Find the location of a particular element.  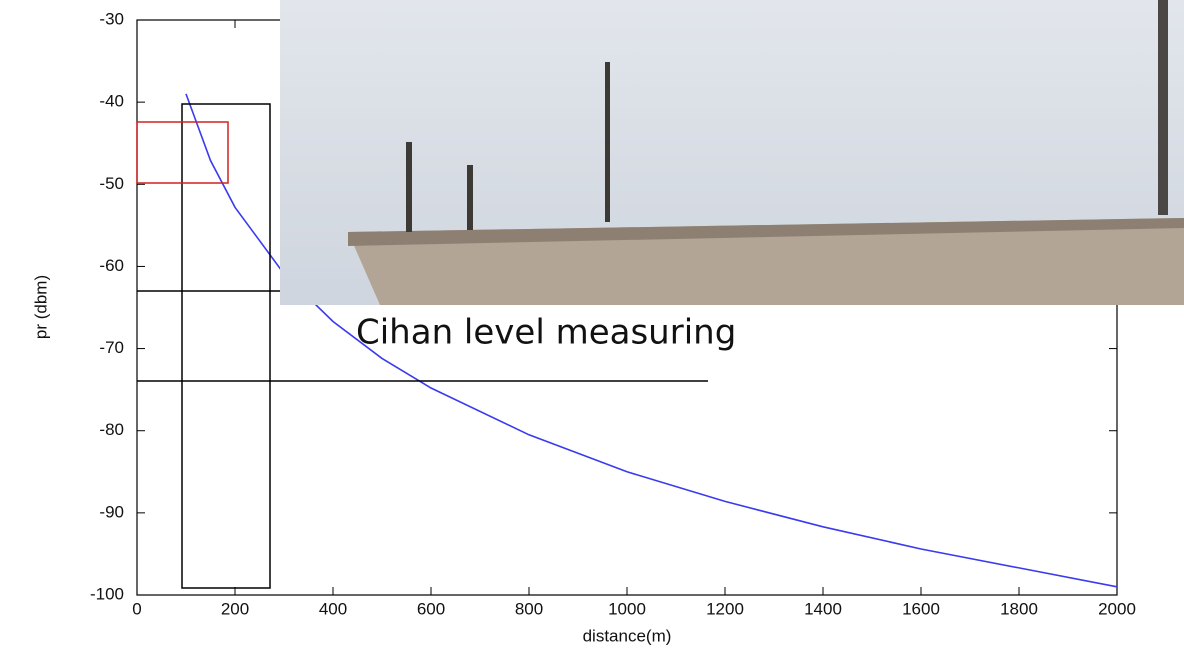

y-axis-label: pr (dbm) is located at coordinates (40, 307).